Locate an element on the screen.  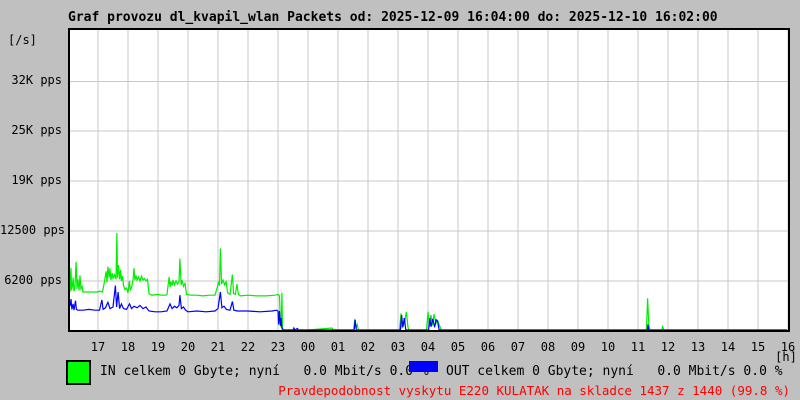
y-tick-label: 12500 pps is located at coordinates (33, 230).